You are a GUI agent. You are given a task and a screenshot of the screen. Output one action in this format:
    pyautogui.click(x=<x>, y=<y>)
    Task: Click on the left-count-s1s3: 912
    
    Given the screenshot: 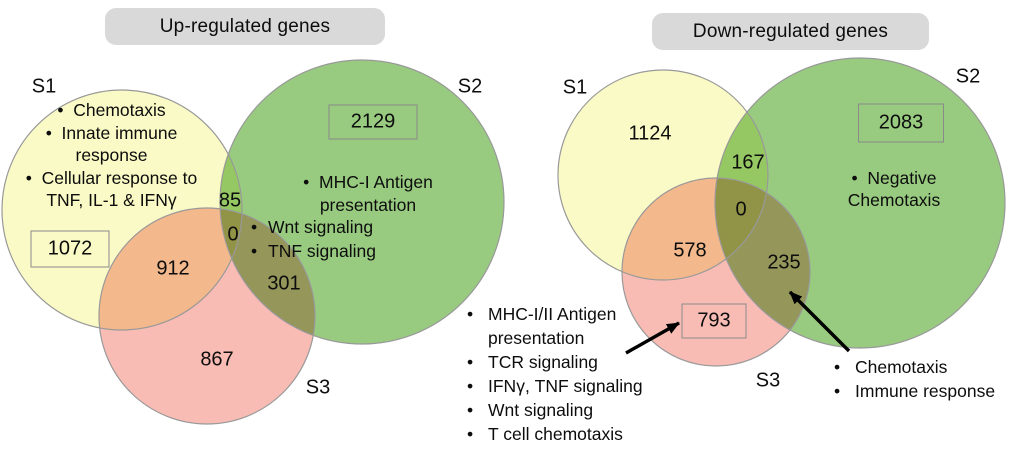 What is the action you would take?
    pyautogui.click(x=173, y=268)
    